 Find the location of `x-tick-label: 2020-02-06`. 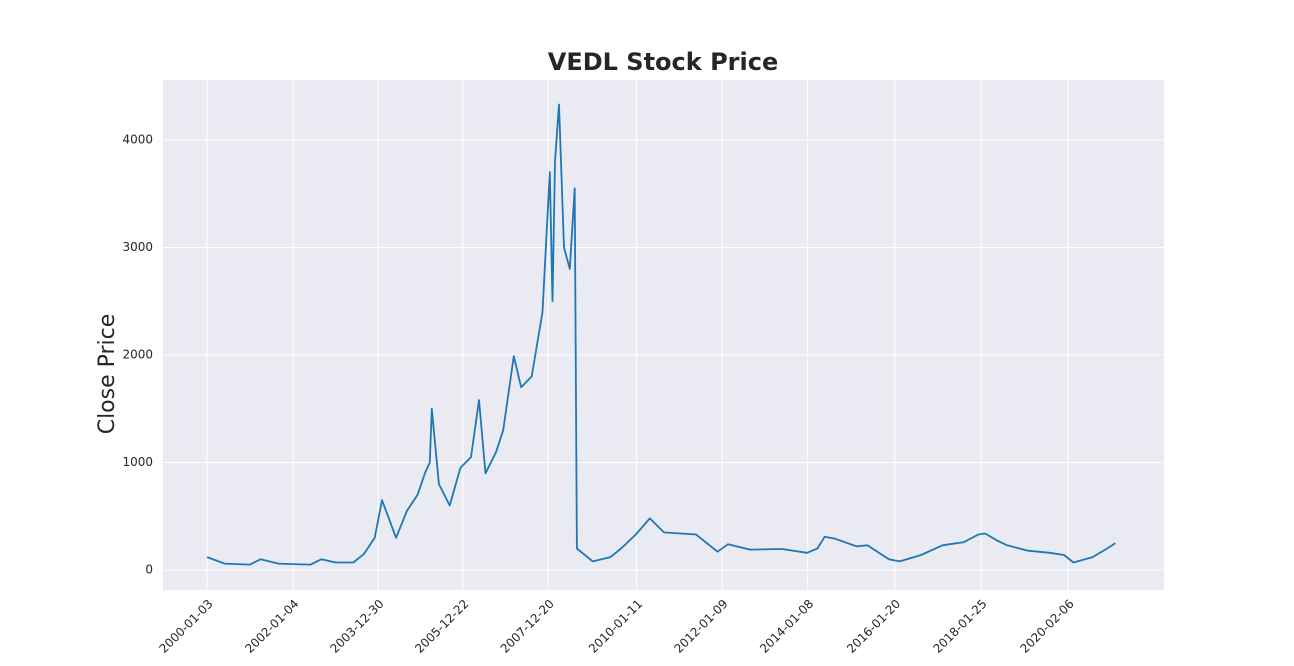

x-tick-label: 2020-02-06 is located at coordinates (1047, 626).